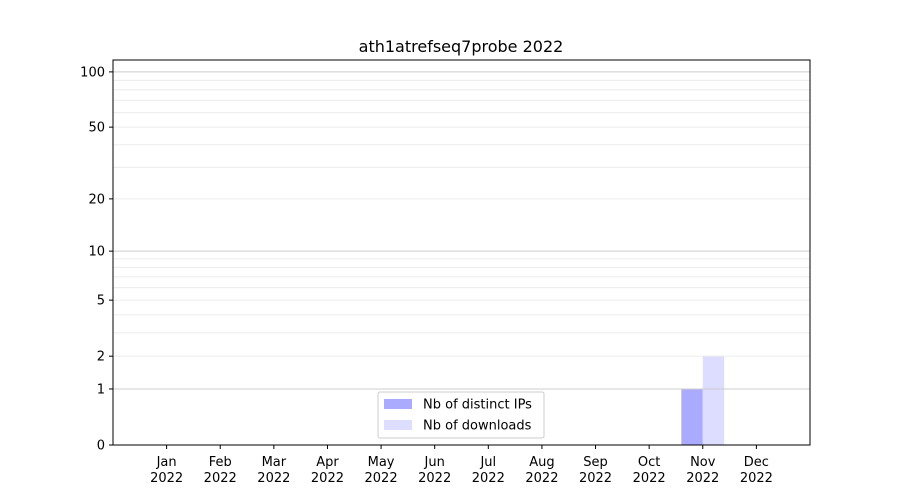  I want to click on y-tick-label: 100, so click(92, 72).